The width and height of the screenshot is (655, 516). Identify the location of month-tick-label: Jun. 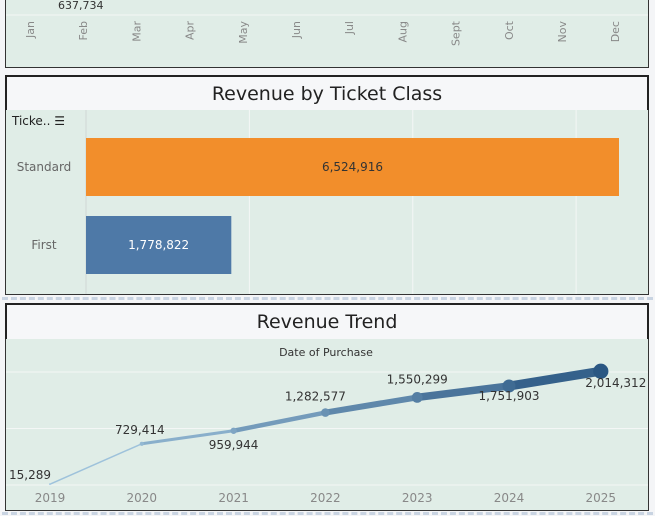
(296, 30).